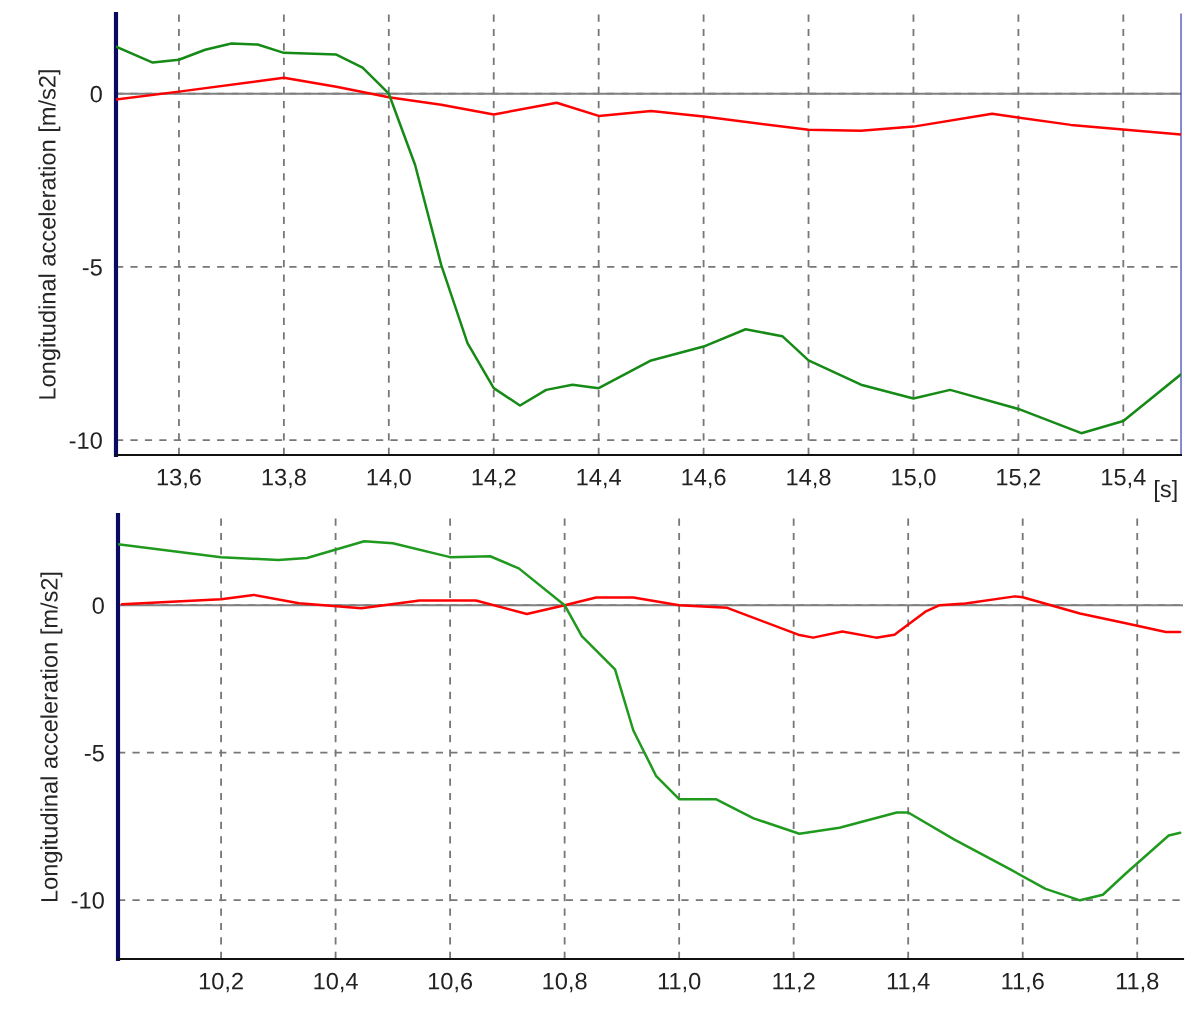  I want to click on x-tick-label: 10,2, so click(221, 982).